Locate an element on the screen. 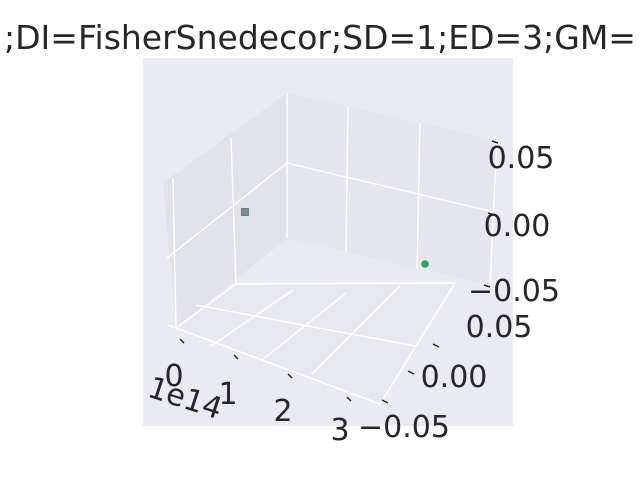 The image size is (640, 480). y-tick-labels: 0.05 0.00 −0.05 is located at coordinates (445, 377).